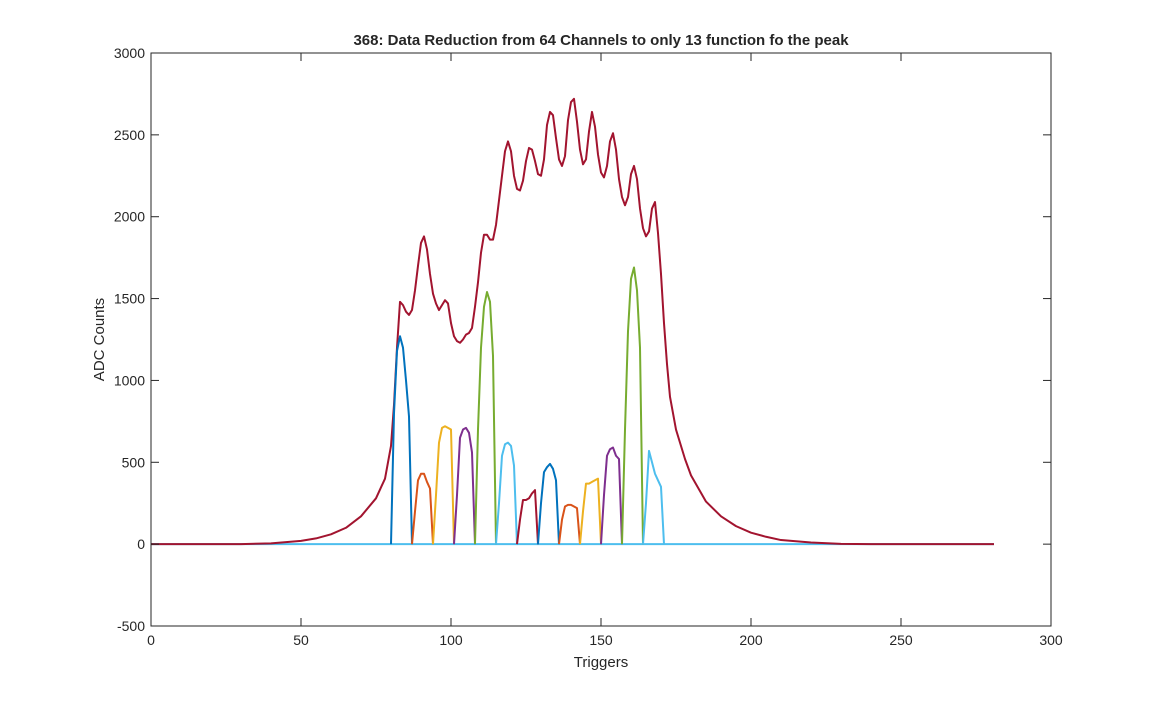  What do you see at coordinates (601, 640) in the screenshot?
I see `x-tick-label: 150` at bounding box center [601, 640].